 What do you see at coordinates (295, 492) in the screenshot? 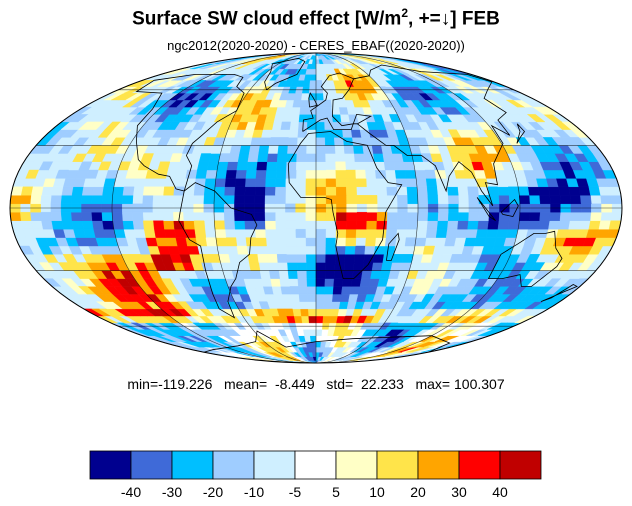
I see `colorbar-tick-label: -5` at bounding box center [295, 492].